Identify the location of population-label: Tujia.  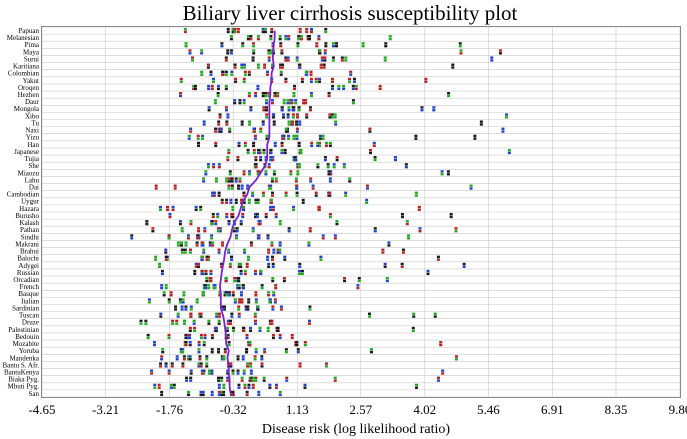
(31, 159).